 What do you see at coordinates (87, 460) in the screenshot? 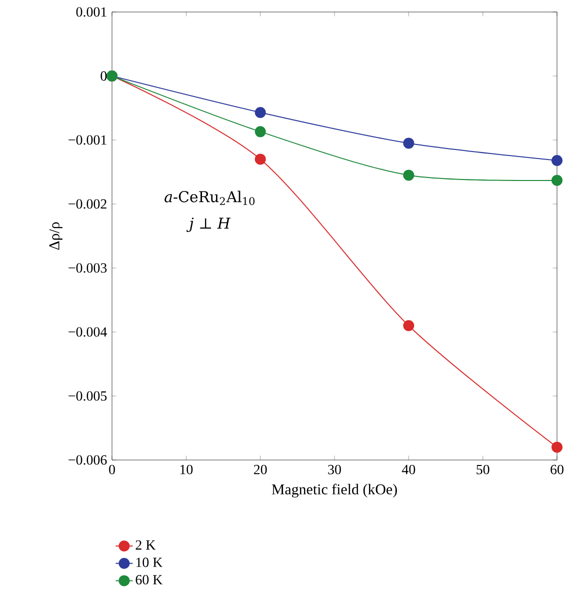
I see `y-tick-label: −0.006` at bounding box center [87, 460].